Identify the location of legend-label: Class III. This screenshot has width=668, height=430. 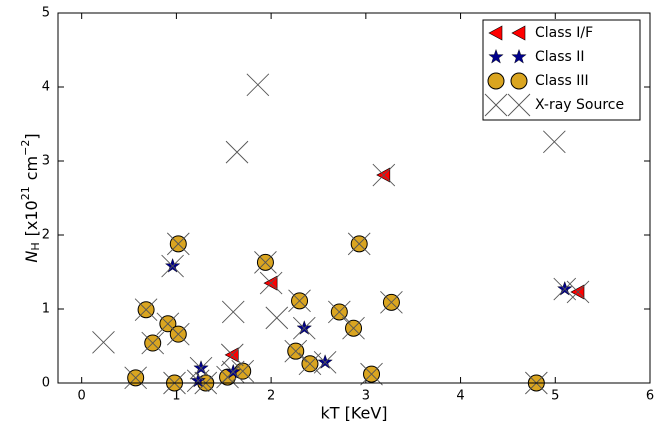
(562, 81).